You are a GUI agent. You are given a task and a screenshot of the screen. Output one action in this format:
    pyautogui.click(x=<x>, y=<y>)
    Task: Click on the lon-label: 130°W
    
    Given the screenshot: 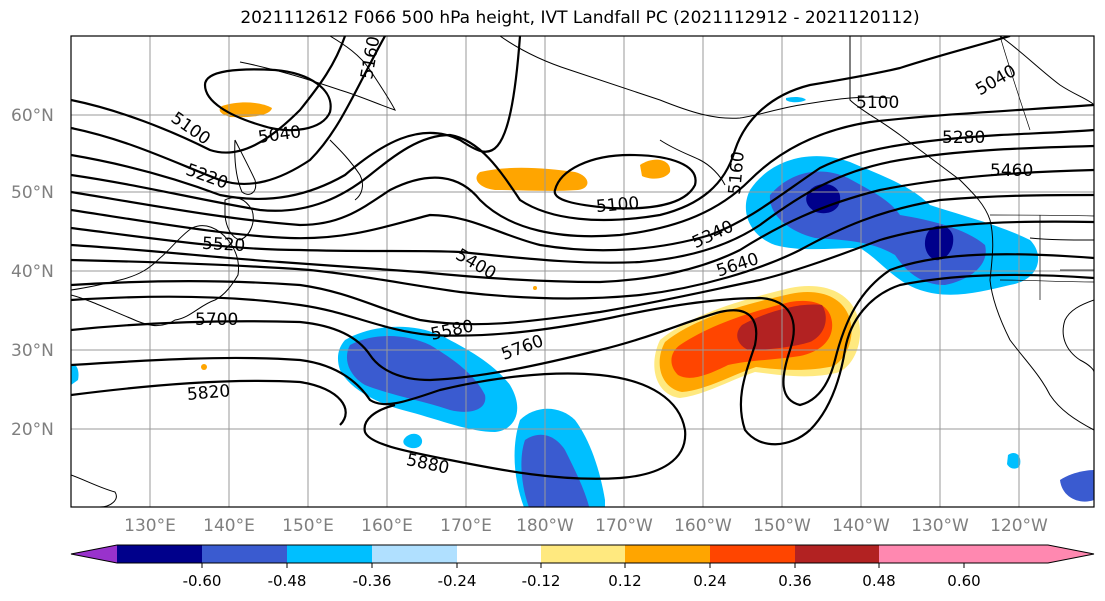 What is the action you would take?
    pyautogui.click(x=940, y=526)
    